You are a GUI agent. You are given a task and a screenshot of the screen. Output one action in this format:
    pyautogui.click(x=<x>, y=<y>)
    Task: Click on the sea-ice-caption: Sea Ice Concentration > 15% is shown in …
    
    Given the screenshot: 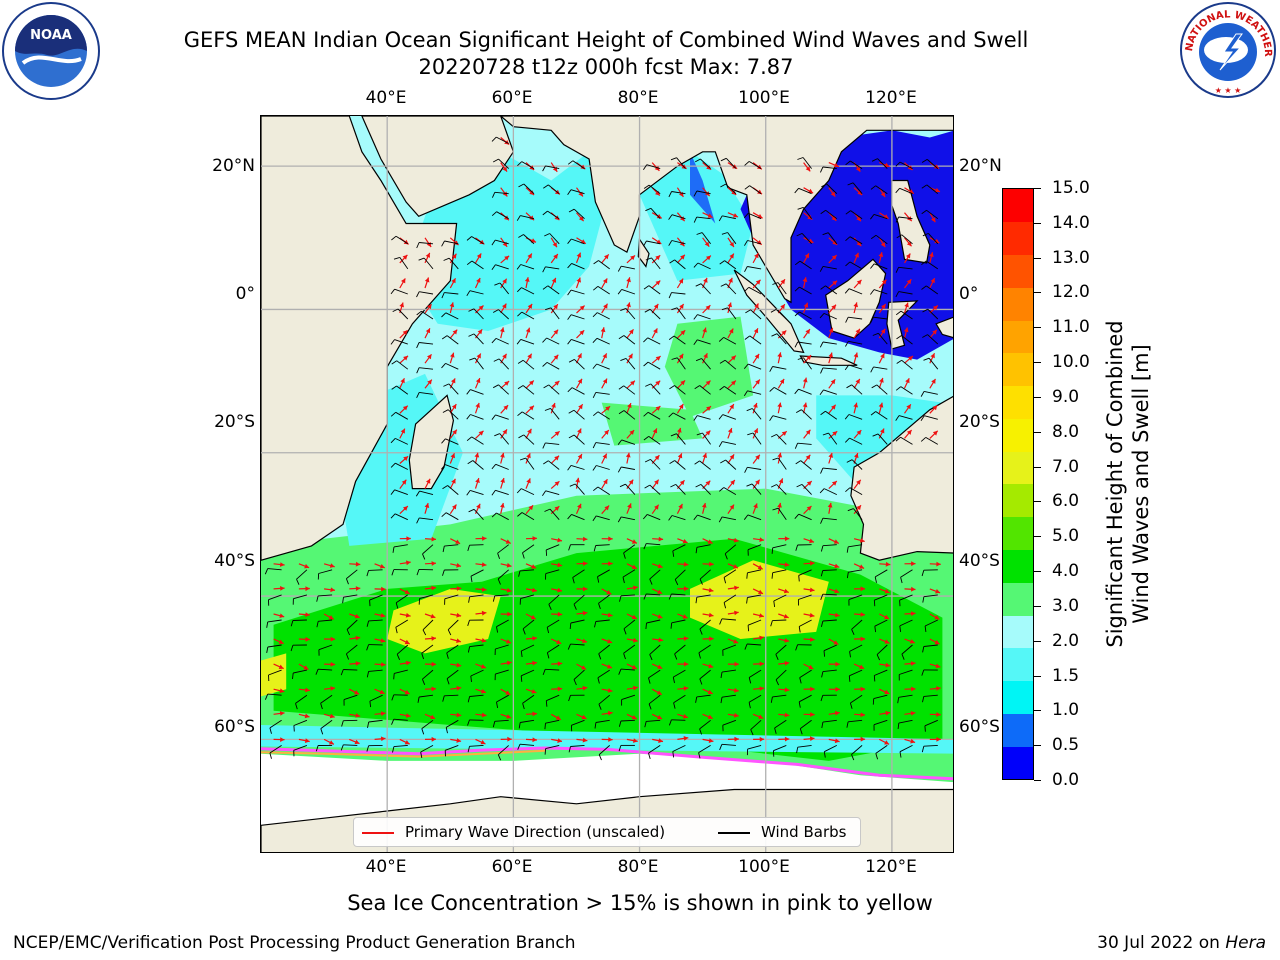 What is the action you would take?
    pyautogui.click(x=640, y=903)
    